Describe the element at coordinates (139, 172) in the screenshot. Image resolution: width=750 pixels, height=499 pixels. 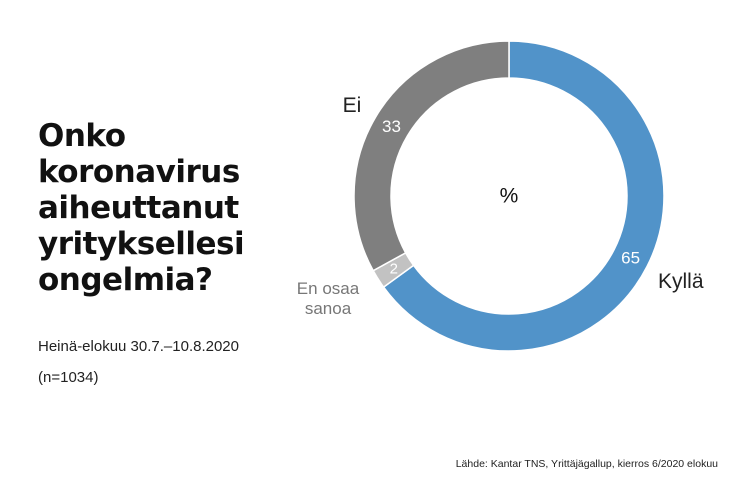
I see `title-line-2: koronavirus` at that location.